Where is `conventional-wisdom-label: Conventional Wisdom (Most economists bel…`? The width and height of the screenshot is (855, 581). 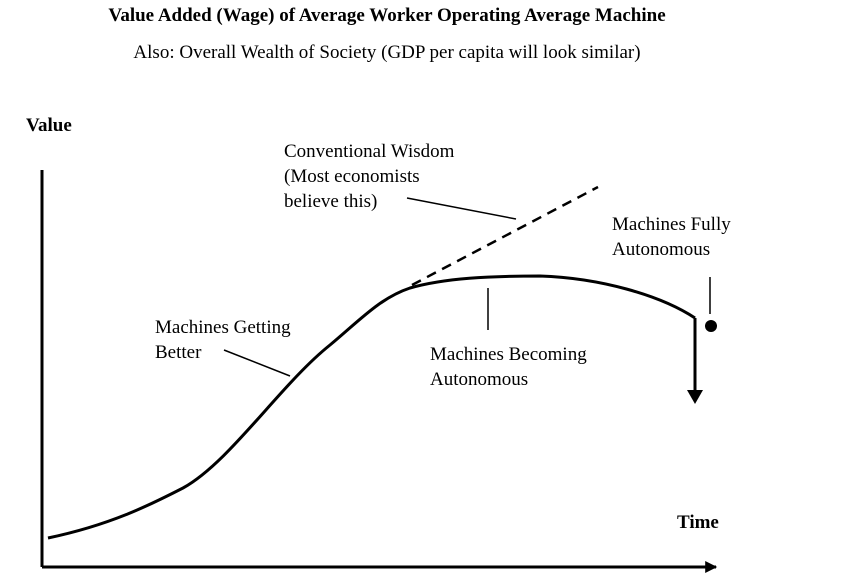 conventional-wisdom-label: Conventional Wisdom (Most economists bel… is located at coordinates (371, 176).